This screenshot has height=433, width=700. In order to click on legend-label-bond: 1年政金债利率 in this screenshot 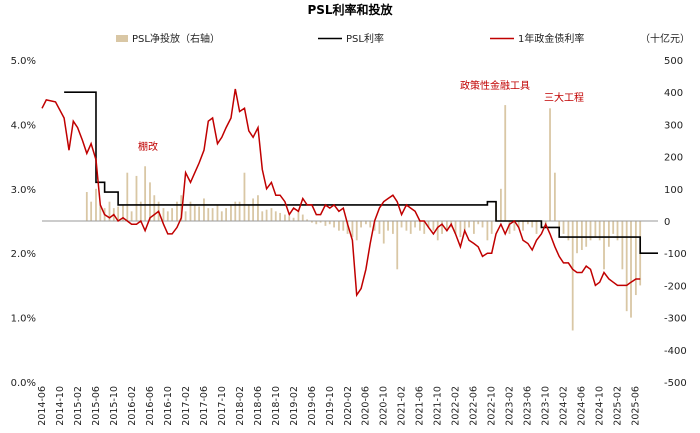, I will do `click(551, 38)`.